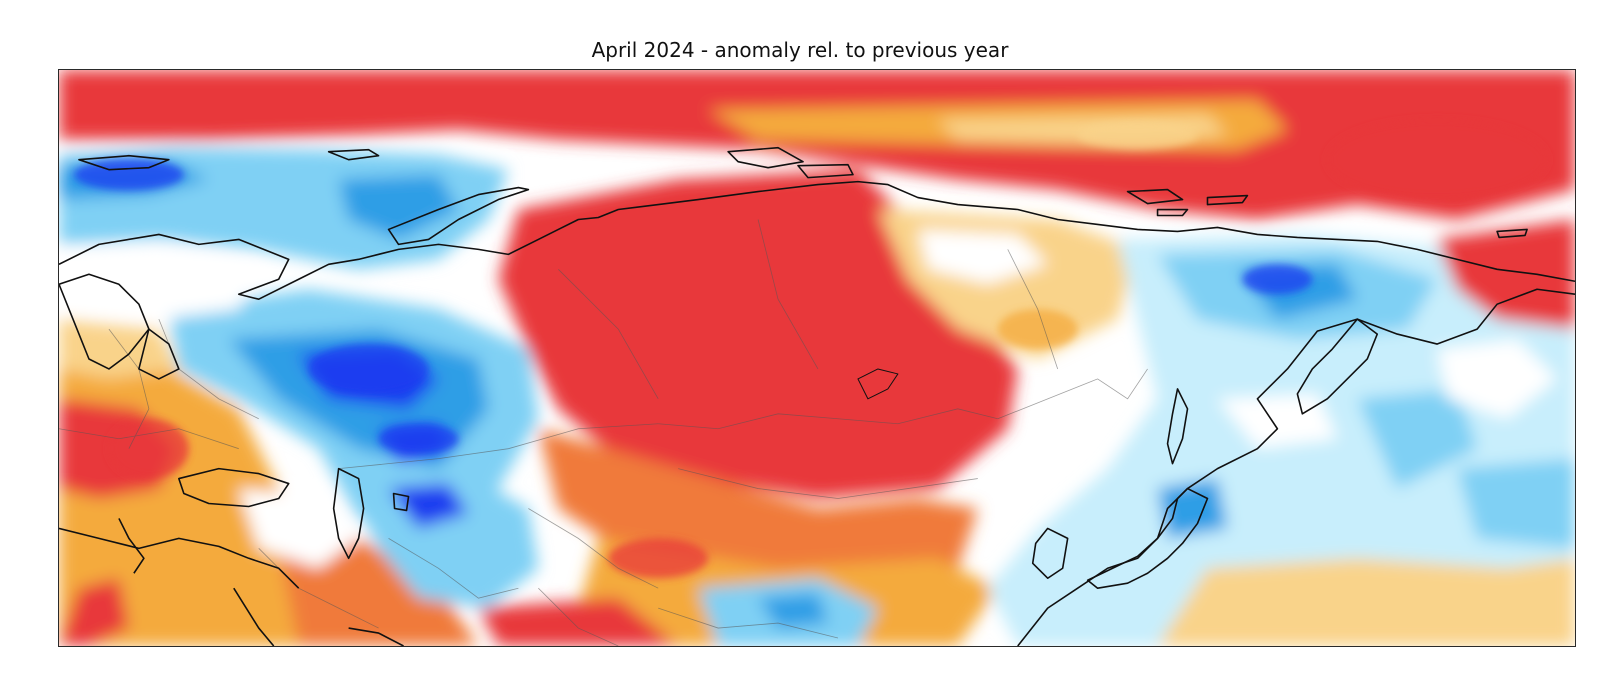 This screenshot has height=693, width=1600. Describe the element at coordinates (179, 558) in the screenshot. I see `mediterranean-coast` at that location.